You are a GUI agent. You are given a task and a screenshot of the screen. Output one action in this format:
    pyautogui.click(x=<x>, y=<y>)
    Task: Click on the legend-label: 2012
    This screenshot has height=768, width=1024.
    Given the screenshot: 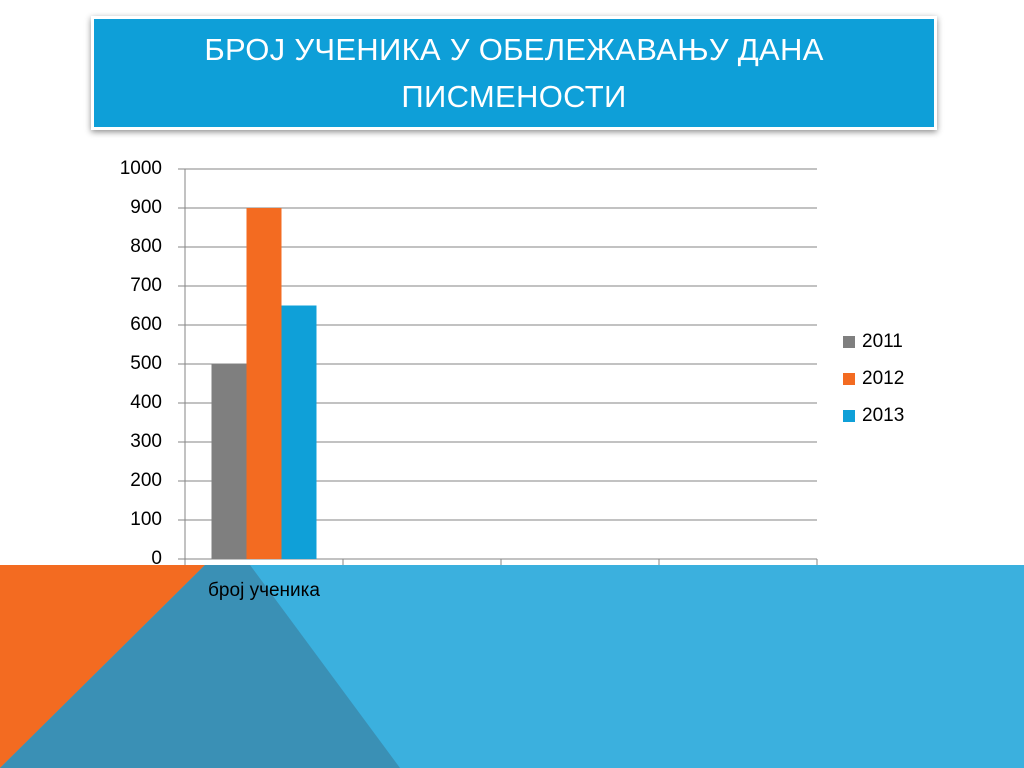 What is the action you would take?
    pyautogui.click(x=883, y=378)
    